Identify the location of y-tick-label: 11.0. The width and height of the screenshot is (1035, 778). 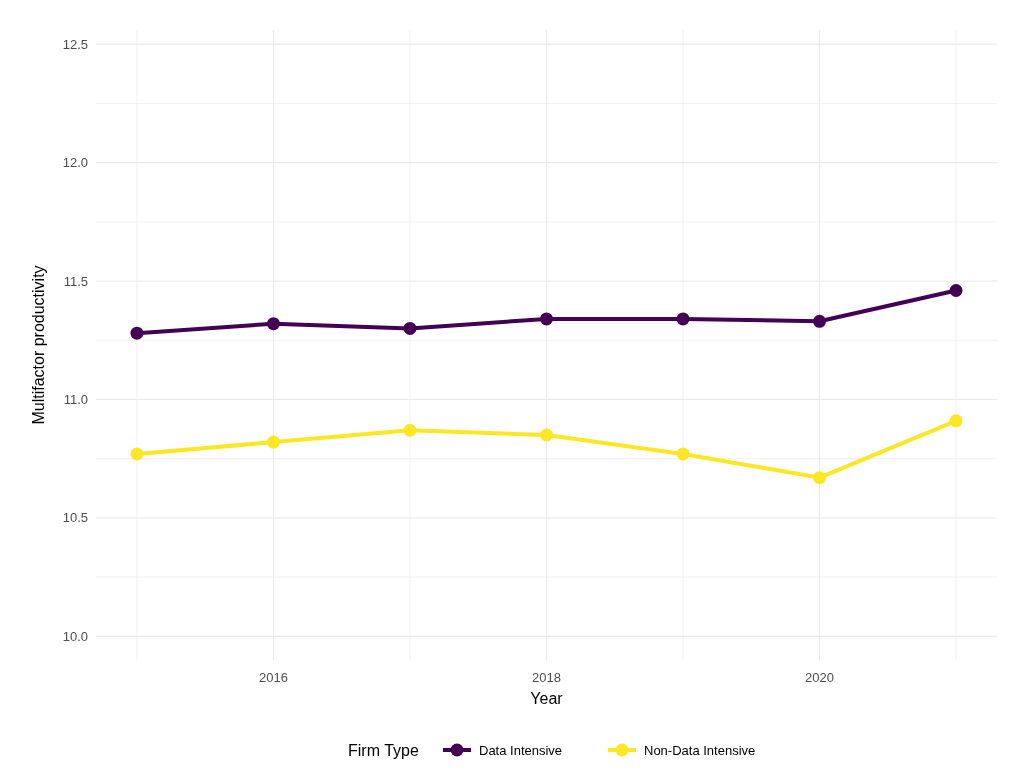
(75, 400).